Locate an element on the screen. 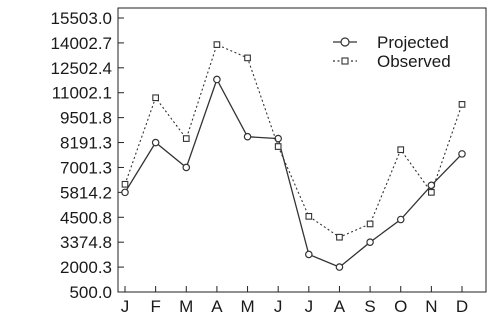  legend-item-observed: Observed is located at coordinates (392, 61).